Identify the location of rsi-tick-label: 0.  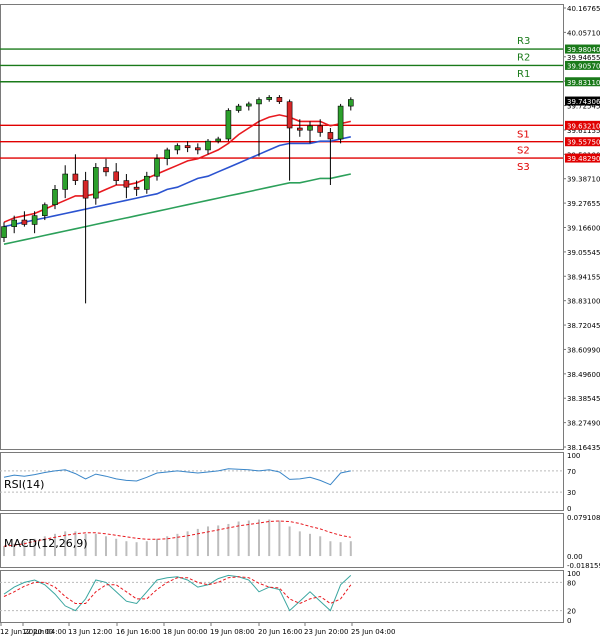
(569, 509).